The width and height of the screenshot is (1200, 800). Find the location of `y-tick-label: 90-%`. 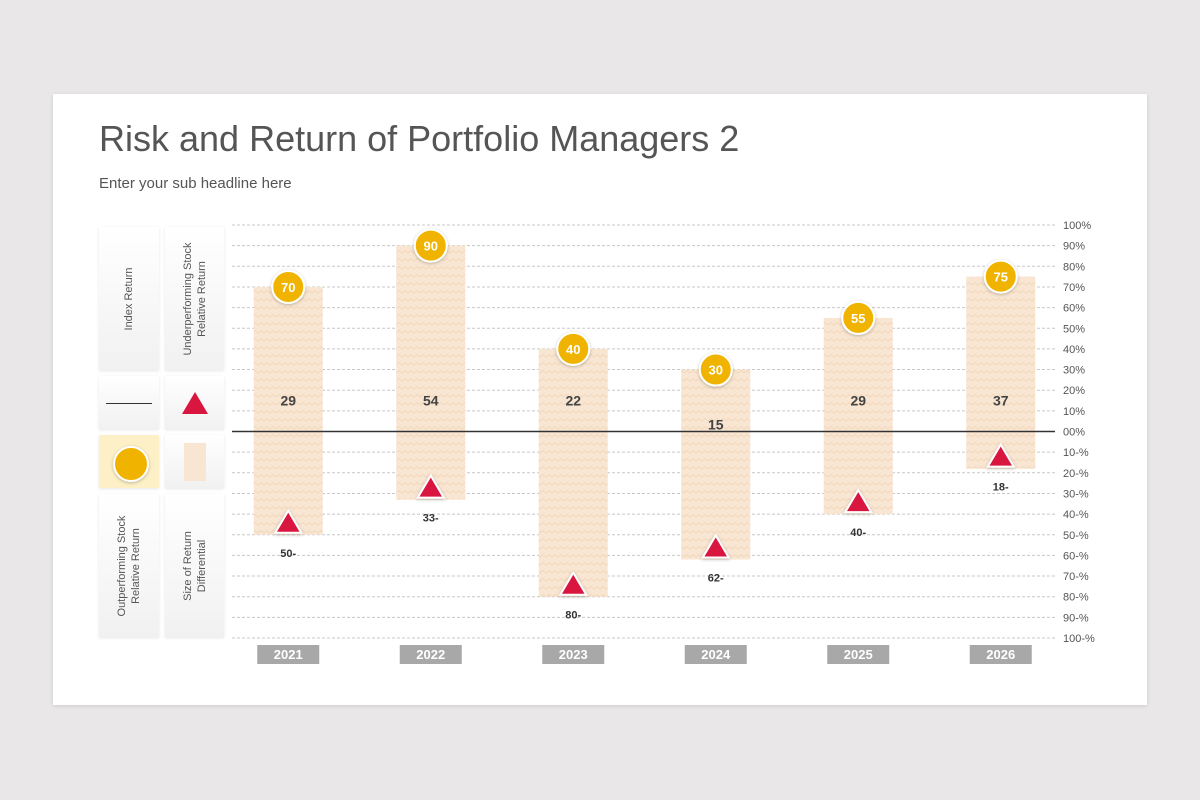

y-tick-label: 90-% is located at coordinates (1076, 618).